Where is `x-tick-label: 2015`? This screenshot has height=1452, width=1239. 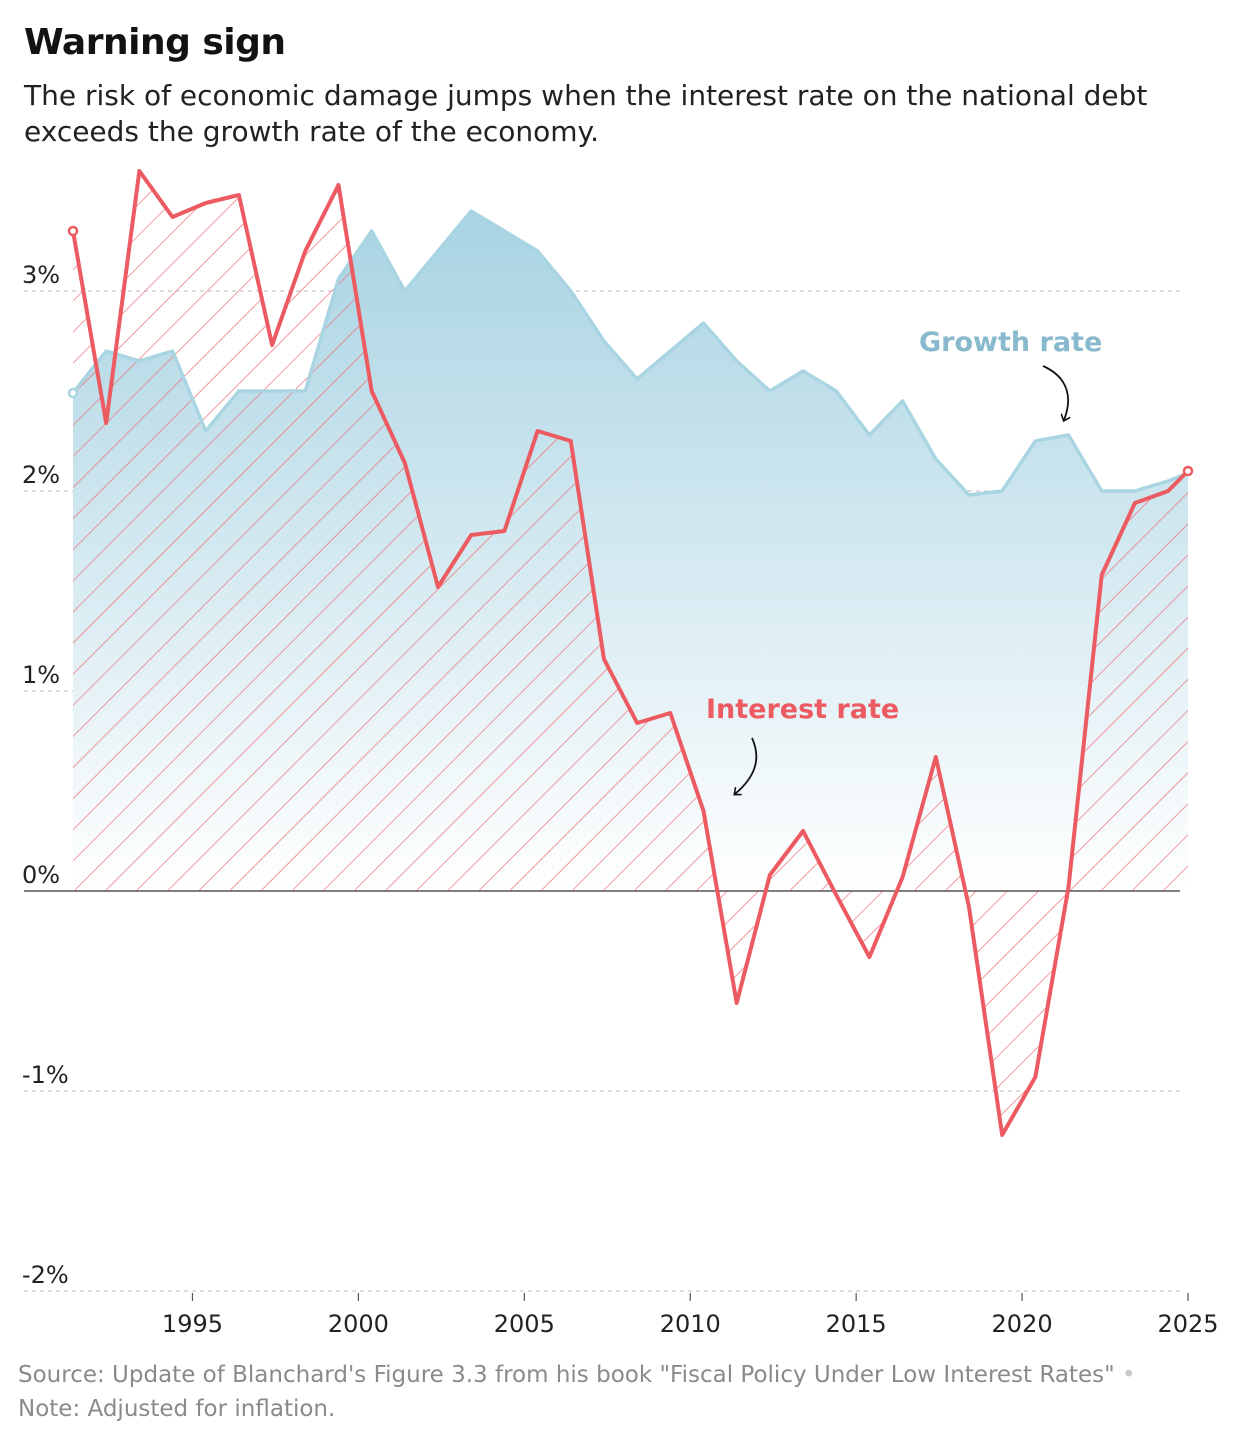 x-tick-label: 2015 is located at coordinates (856, 1324).